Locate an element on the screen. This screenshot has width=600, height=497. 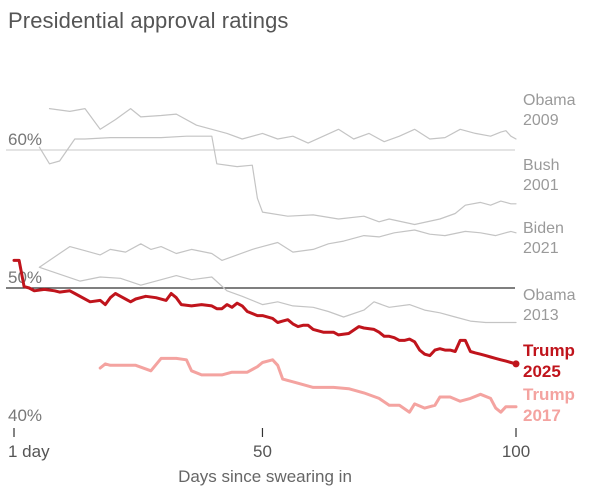
series-line-bush2001 is located at coordinates (277, 180).